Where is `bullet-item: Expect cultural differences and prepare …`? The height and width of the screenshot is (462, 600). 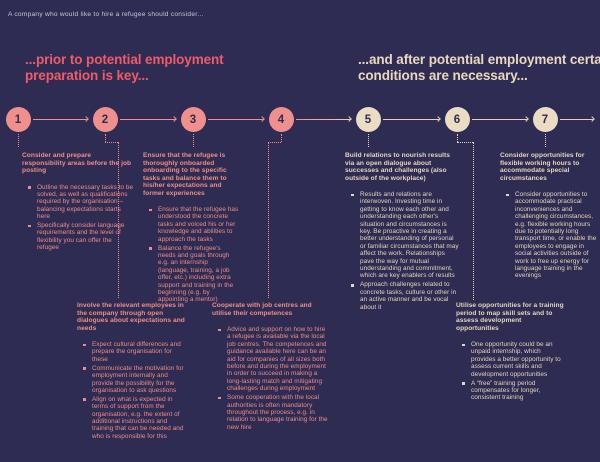 bullet-item: Expect cultural differences and prepare … is located at coordinates (133, 352).